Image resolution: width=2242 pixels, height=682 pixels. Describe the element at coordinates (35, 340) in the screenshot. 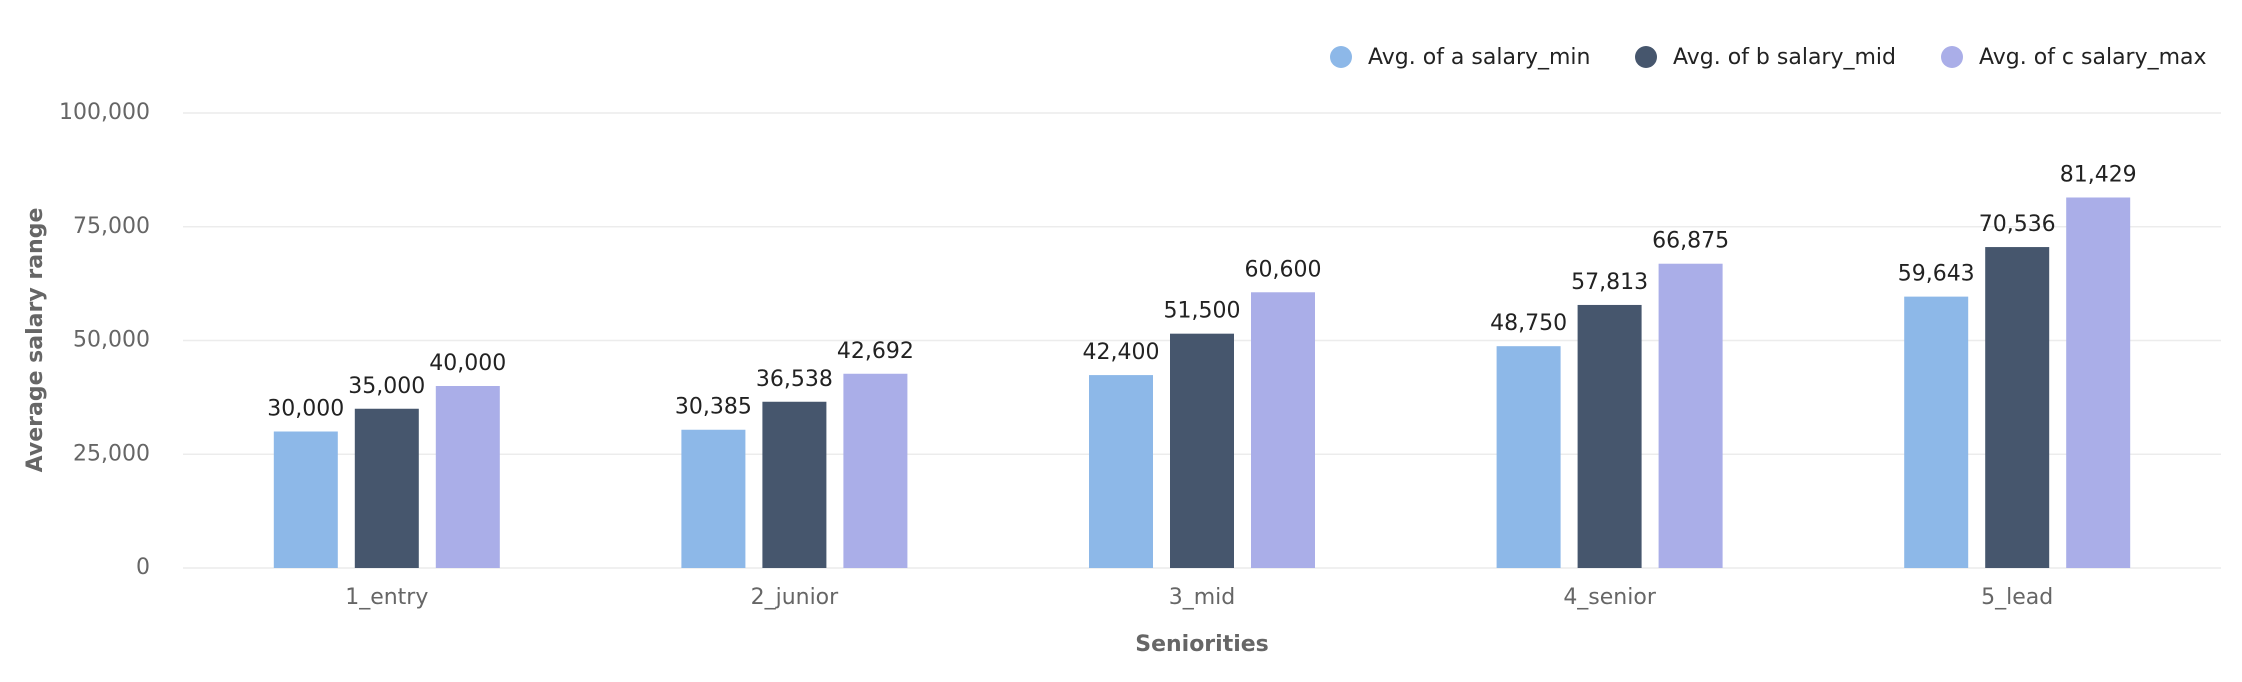

I see `y-axis-title: Average salary range` at that location.